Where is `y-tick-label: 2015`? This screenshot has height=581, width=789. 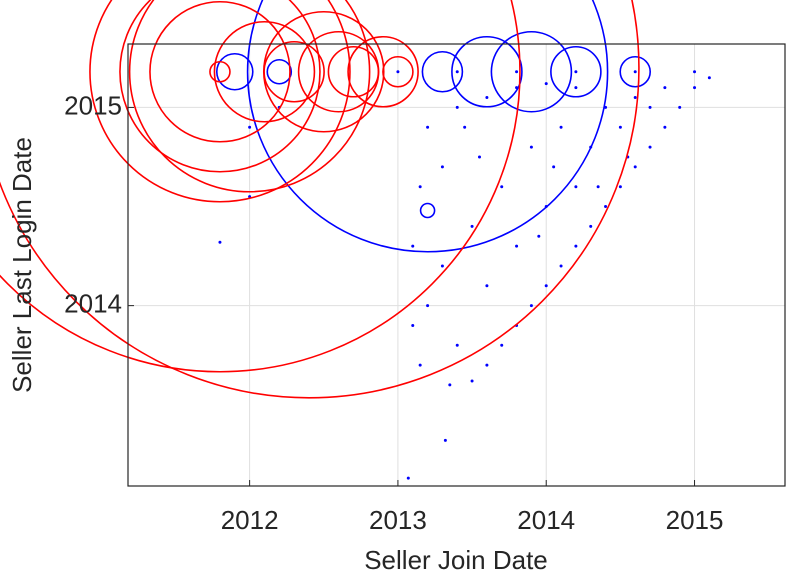 y-tick-label: 2015 is located at coordinates (93, 105).